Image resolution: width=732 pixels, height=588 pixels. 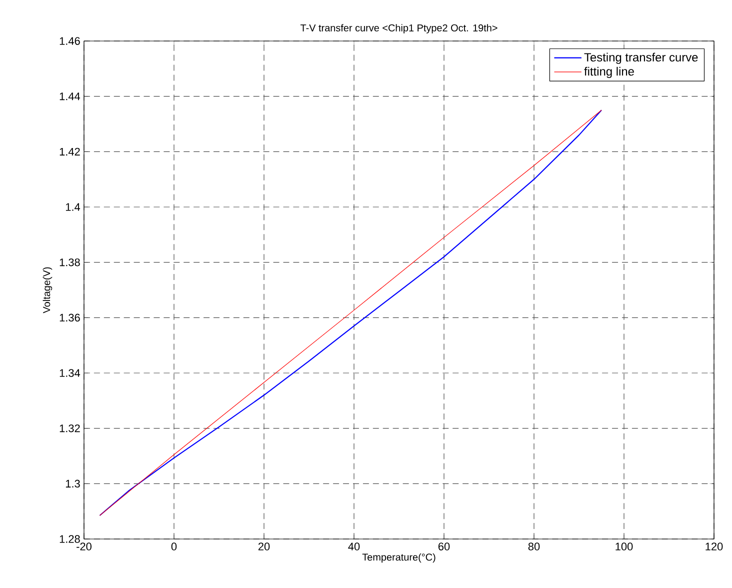 I want to click on x-tick-label: 20, so click(x=264, y=546).